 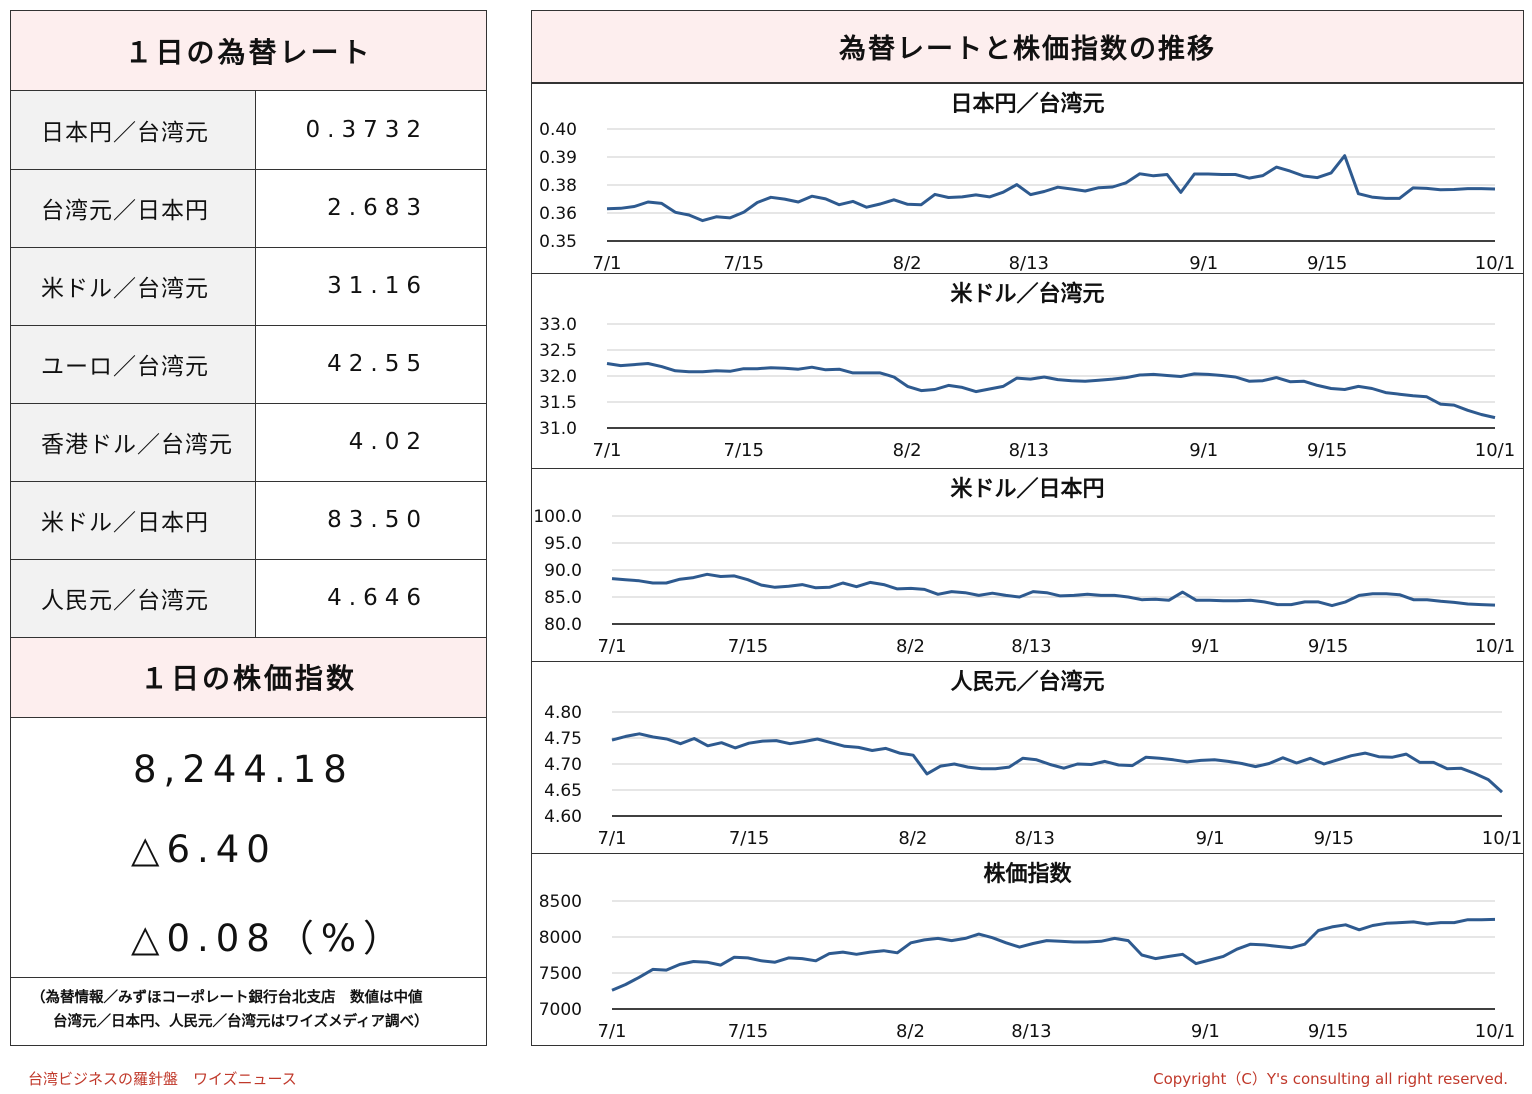 What do you see at coordinates (1027, 874) in the screenshot?
I see `chart-title: 株価指数` at bounding box center [1027, 874].